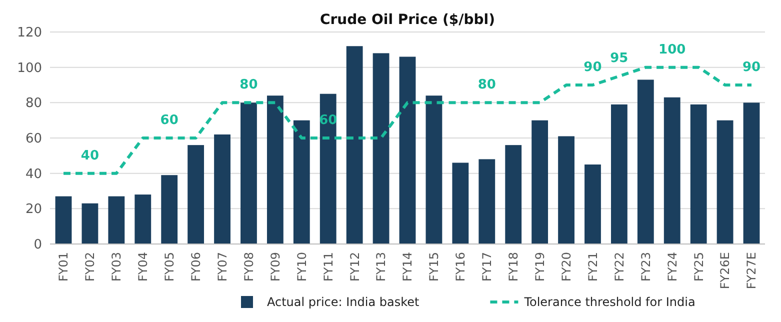  Describe the element at coordinates (751, 271) in the screenshot. I see `x-tick-label: FY27E` at that location.